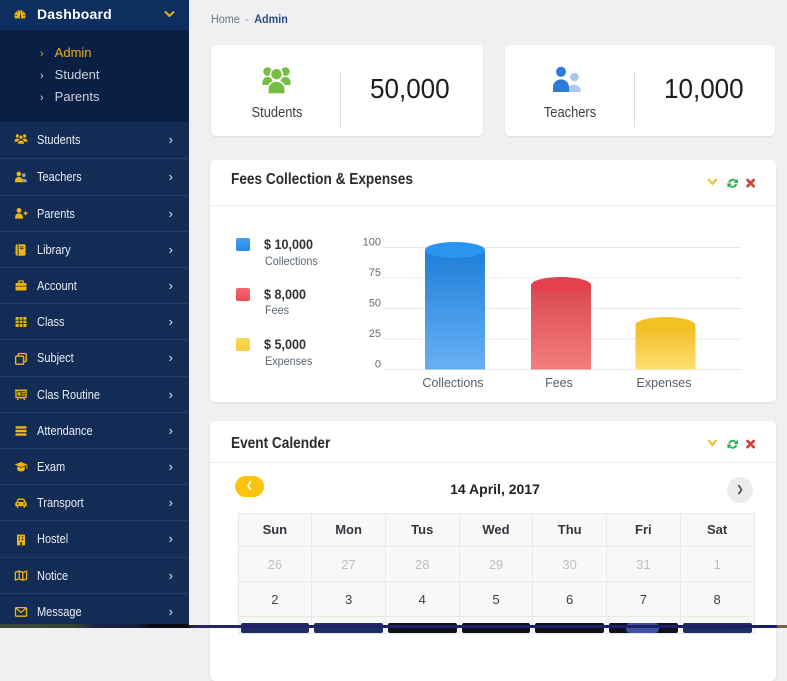  Describe the element at coordinates (378, 365) in the screenshot. I see `svg-text: 0` at that location.